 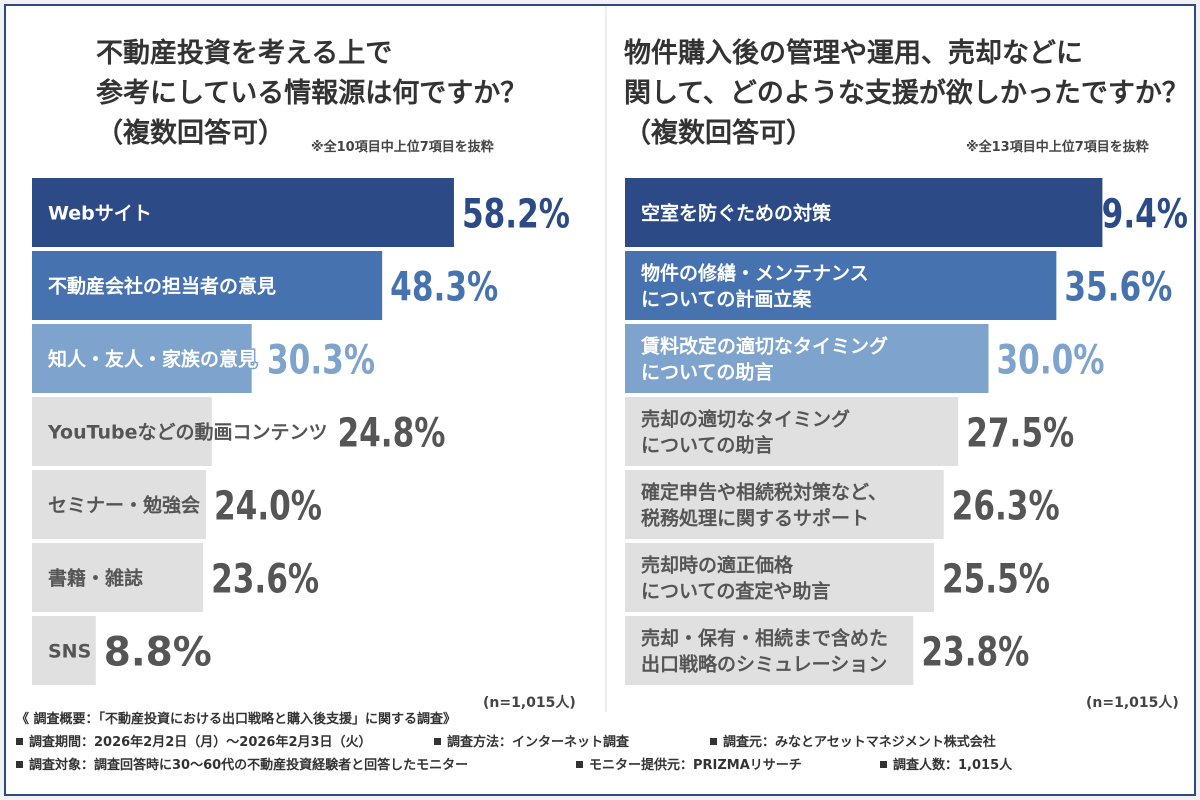 What do you see at coordinates (162, 286) in the screenshot?
I see `left-category-label-2: 不動産会社の担当者の意見` at bounding box center [162, 286].